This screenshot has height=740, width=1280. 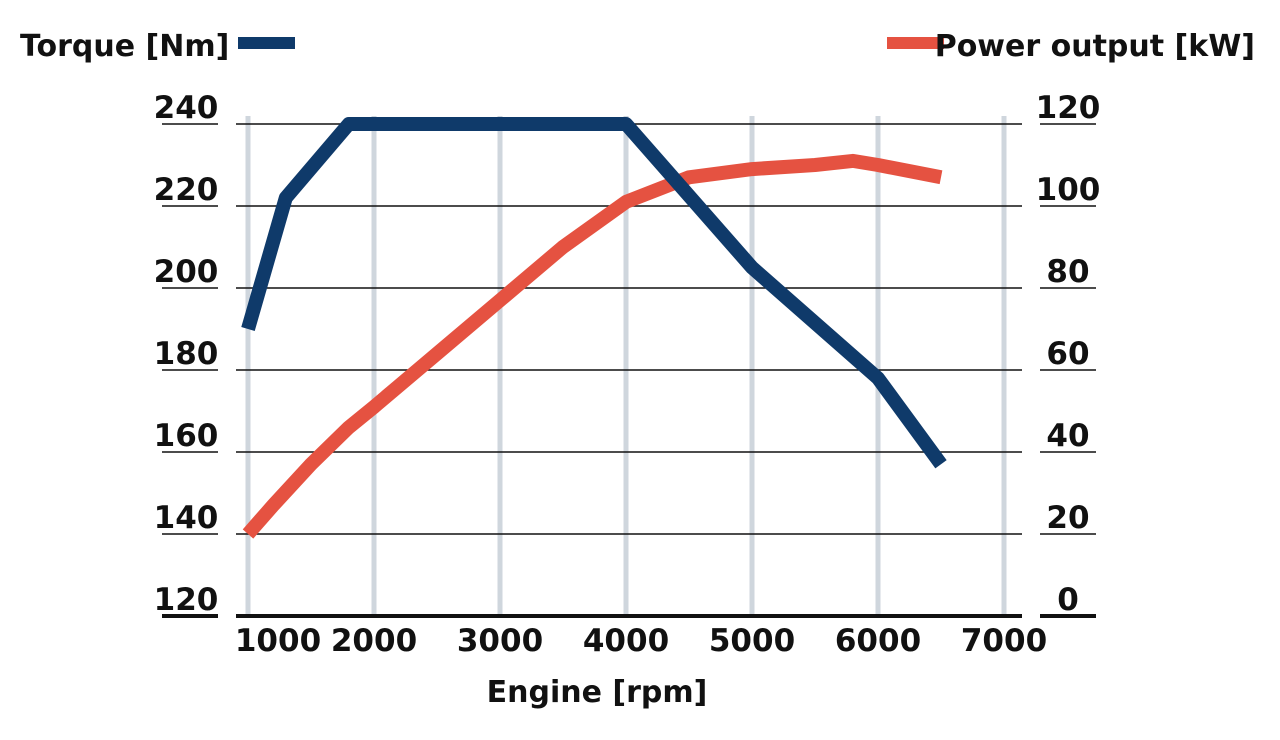 What do you see at coordinates (186, 436) in the screenshot?
I see `y-left-tick-label: 160` at bounding box center [186, 436].